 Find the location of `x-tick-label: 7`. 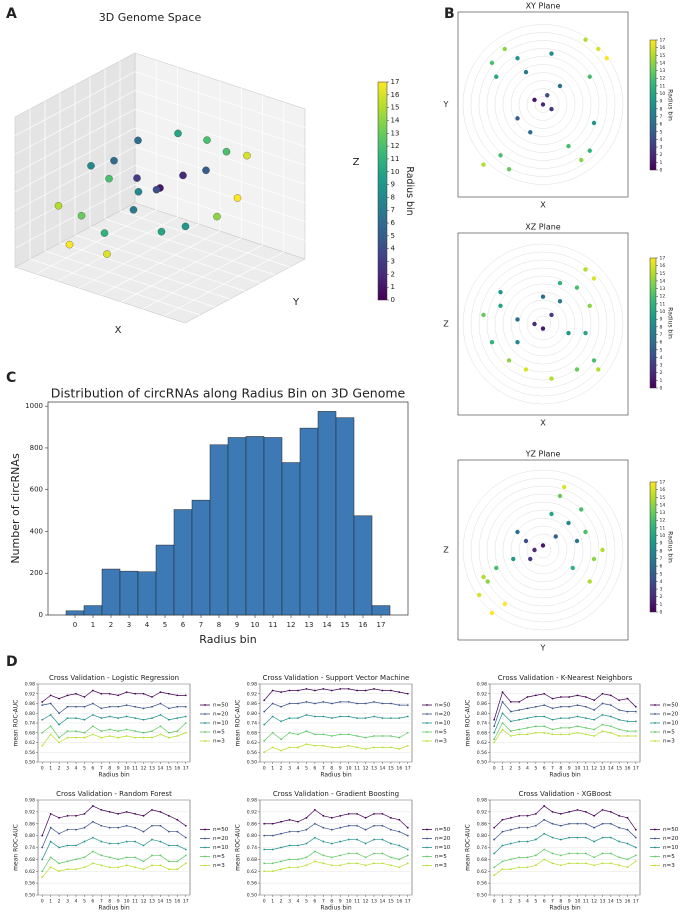

x-tick-label: 7 is located at coordinates (552, 902).